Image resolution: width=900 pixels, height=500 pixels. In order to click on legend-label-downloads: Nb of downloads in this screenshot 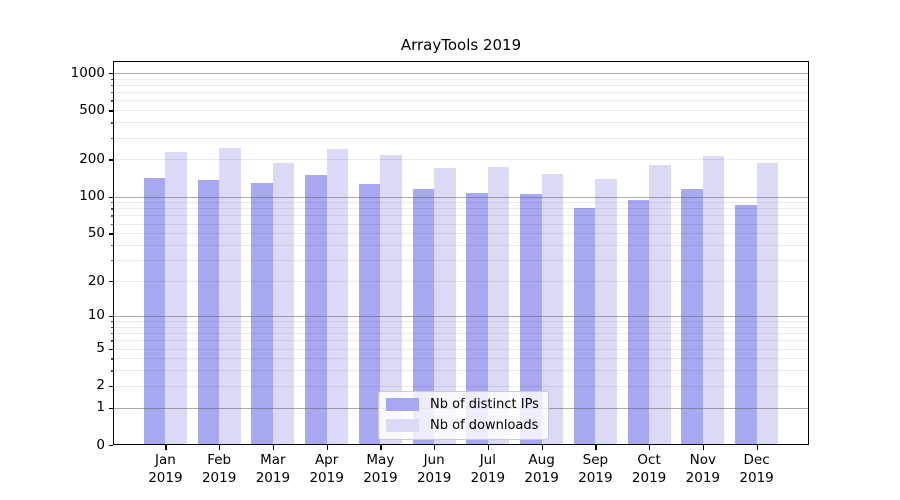, I will do `click(484, 425)`.